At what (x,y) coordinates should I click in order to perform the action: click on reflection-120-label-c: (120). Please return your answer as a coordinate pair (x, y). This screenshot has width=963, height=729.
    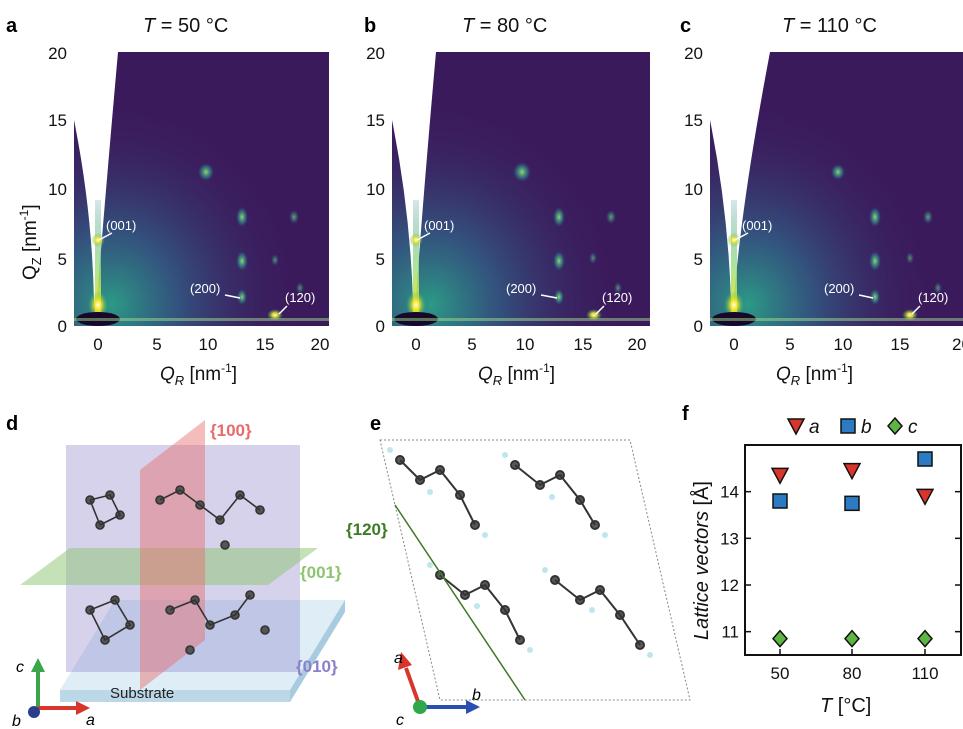
    Looking at the image, I should click on (933, 297).